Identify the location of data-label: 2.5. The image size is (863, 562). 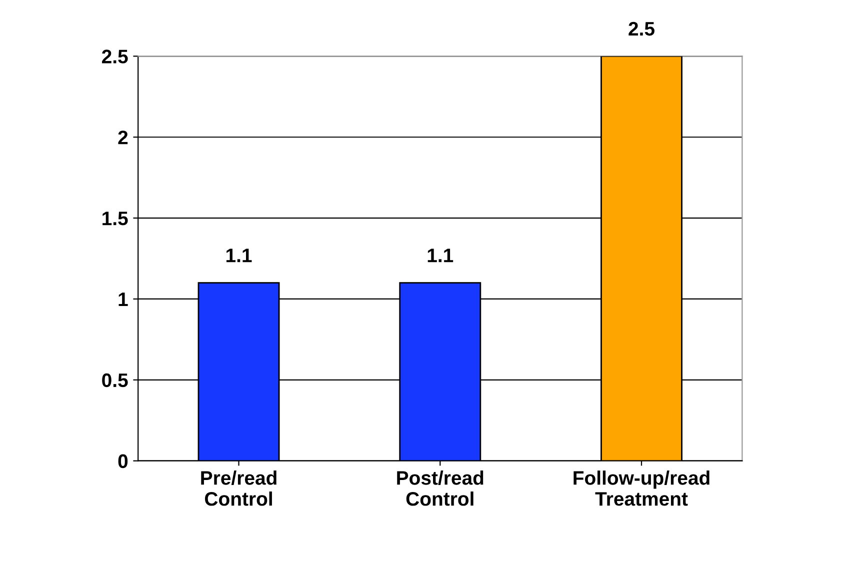
(641, 29).